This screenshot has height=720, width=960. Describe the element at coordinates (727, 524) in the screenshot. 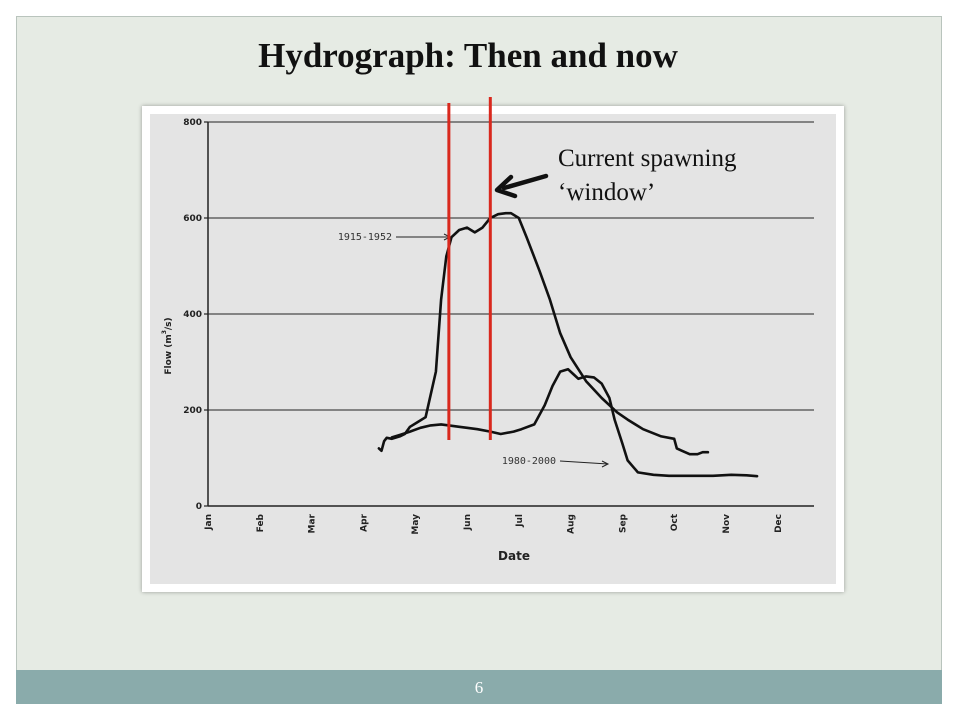

I see `x-tick-label: Nov` at that location.